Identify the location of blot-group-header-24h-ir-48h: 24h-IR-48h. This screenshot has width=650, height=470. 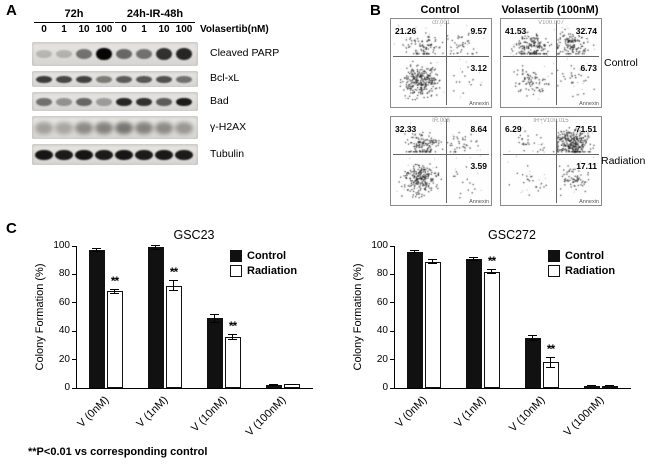
(155, 15).